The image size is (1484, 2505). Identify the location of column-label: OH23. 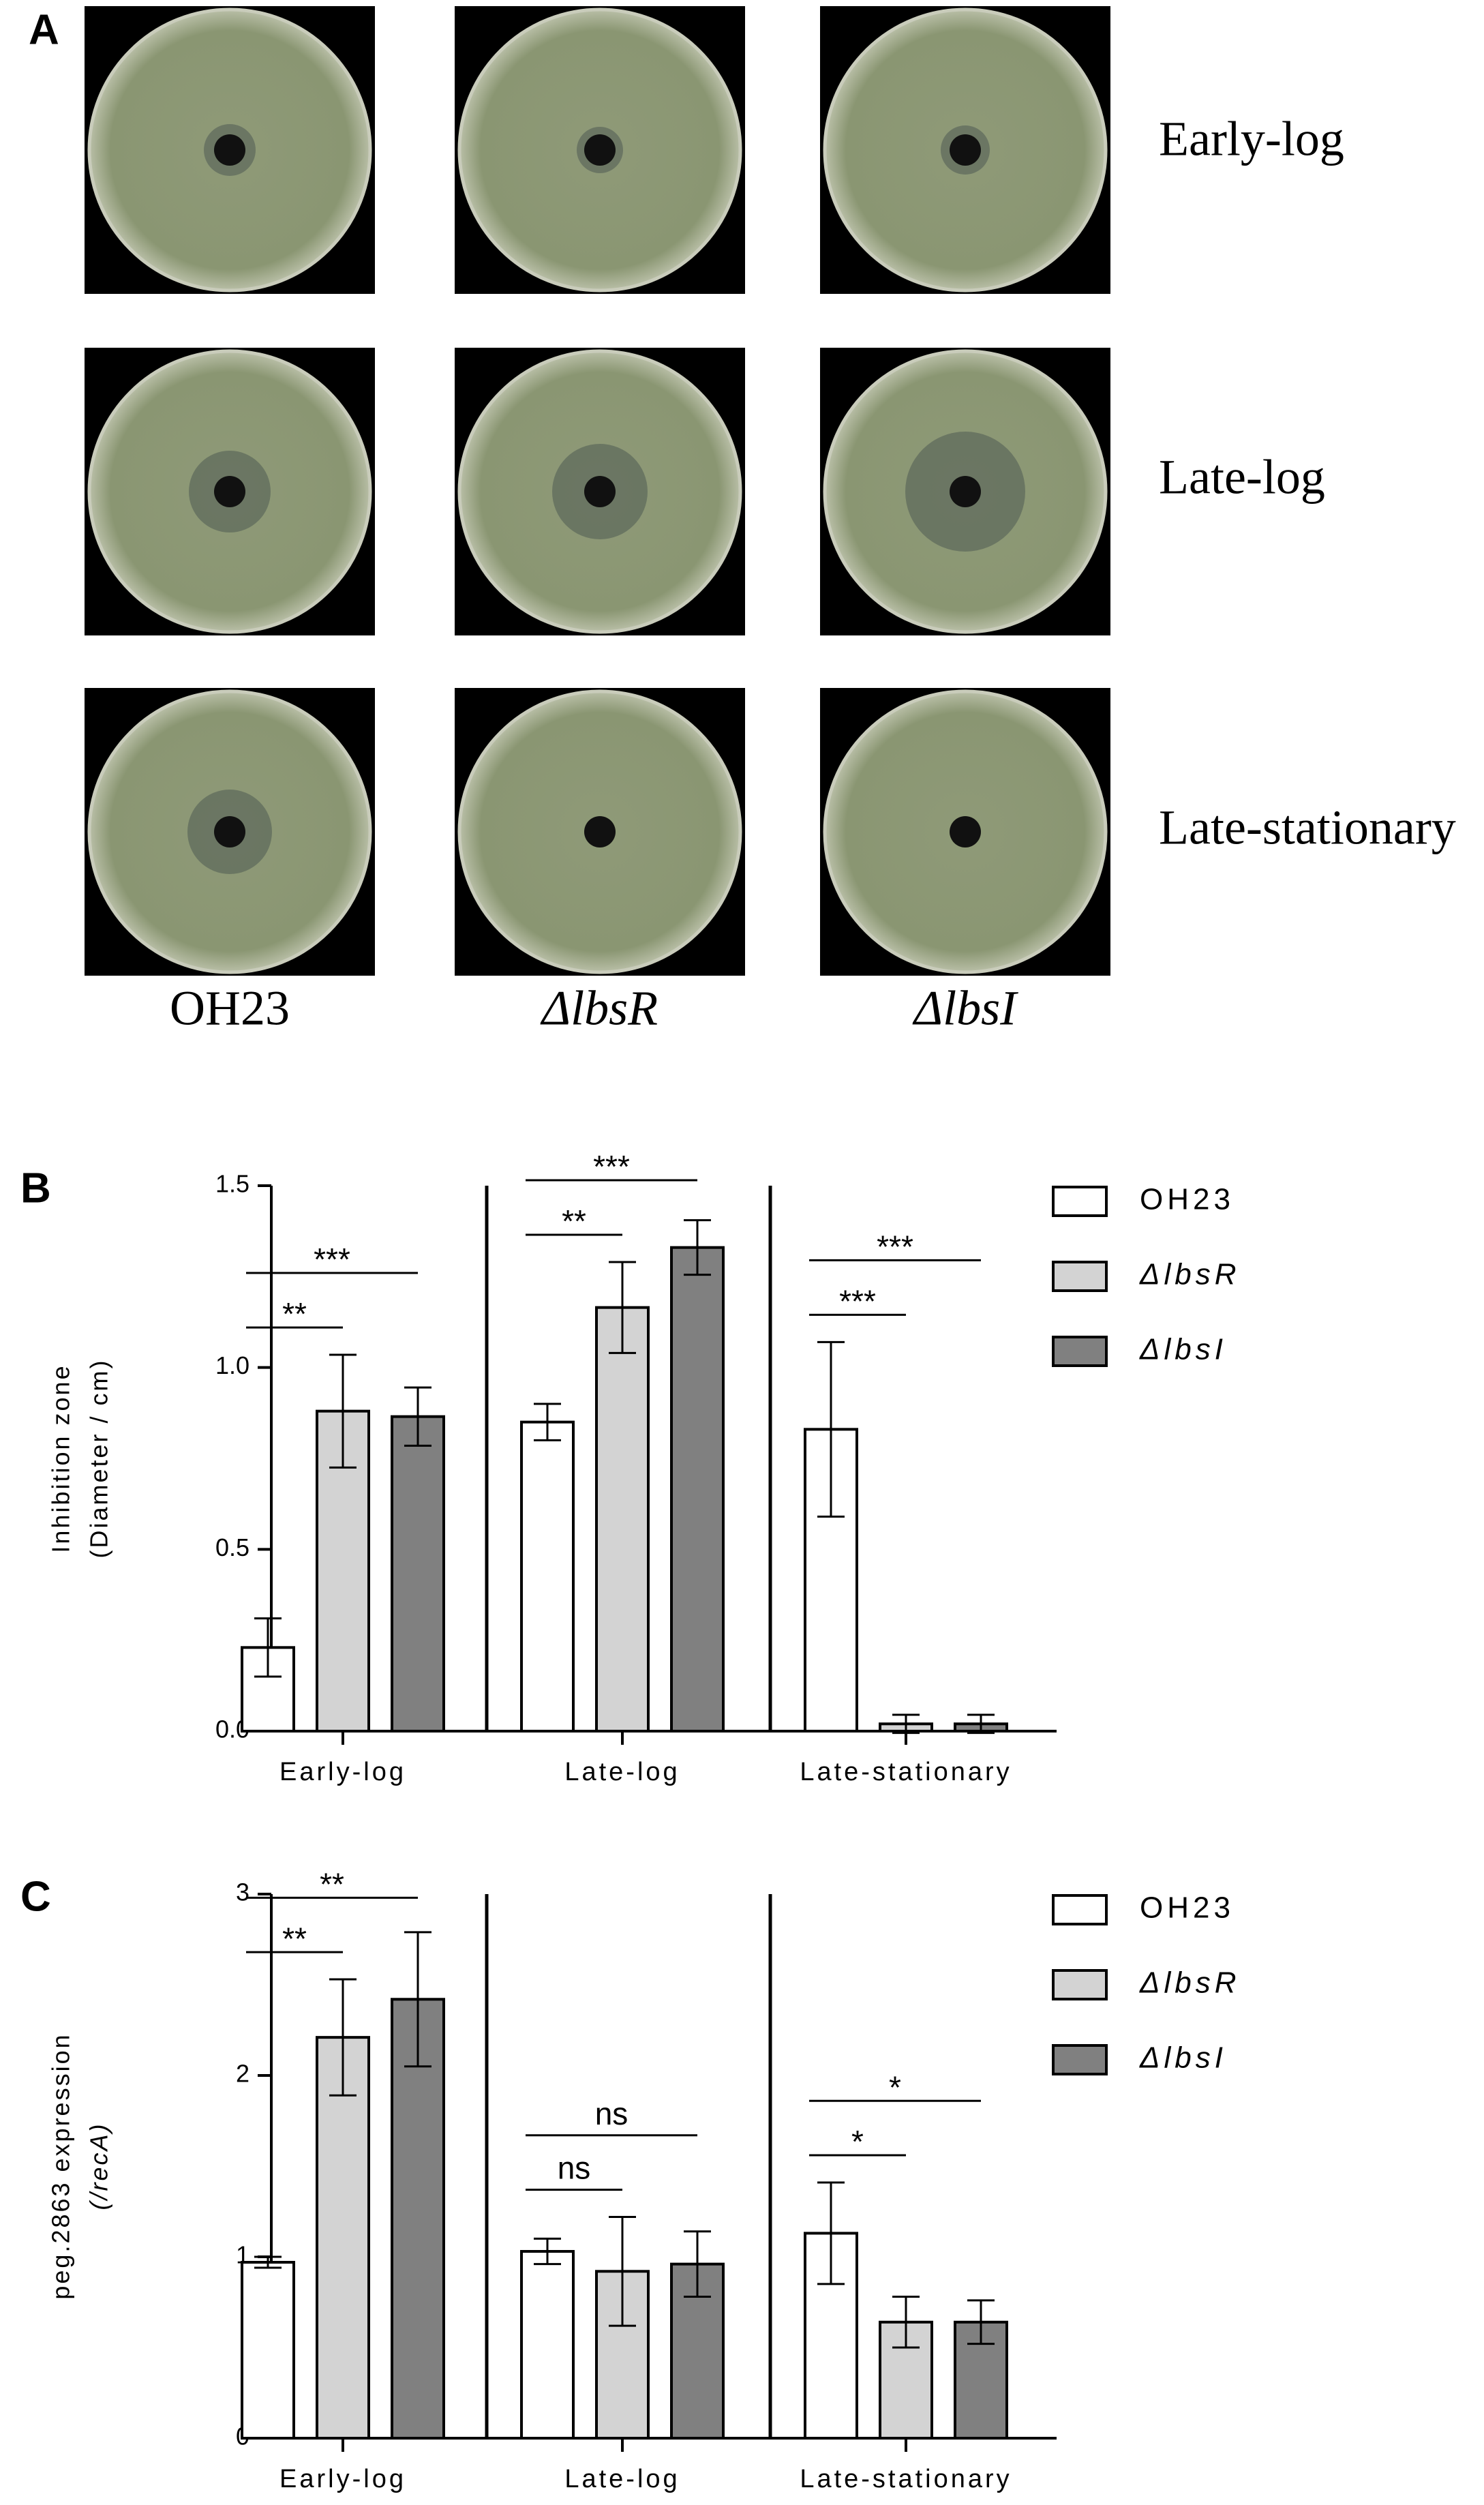
(230, 1008).